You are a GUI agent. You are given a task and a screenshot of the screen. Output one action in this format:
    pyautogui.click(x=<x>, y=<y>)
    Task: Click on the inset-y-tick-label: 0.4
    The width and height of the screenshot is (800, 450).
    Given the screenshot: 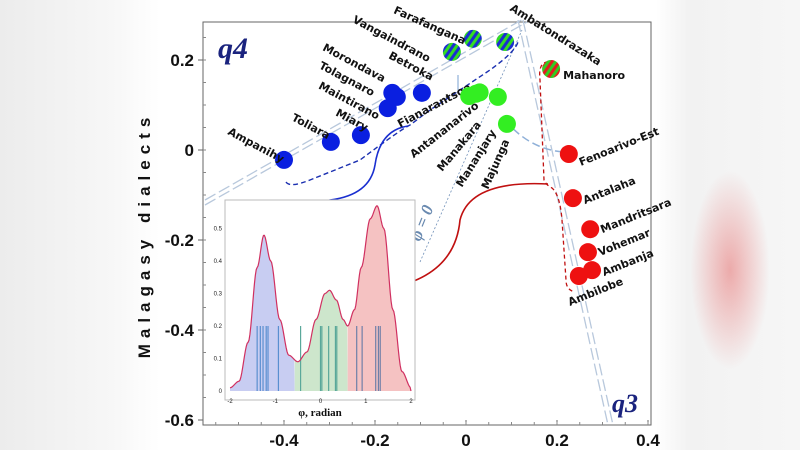 What is the action you would take?
    pyautogui.click(x=218, y=262)
    